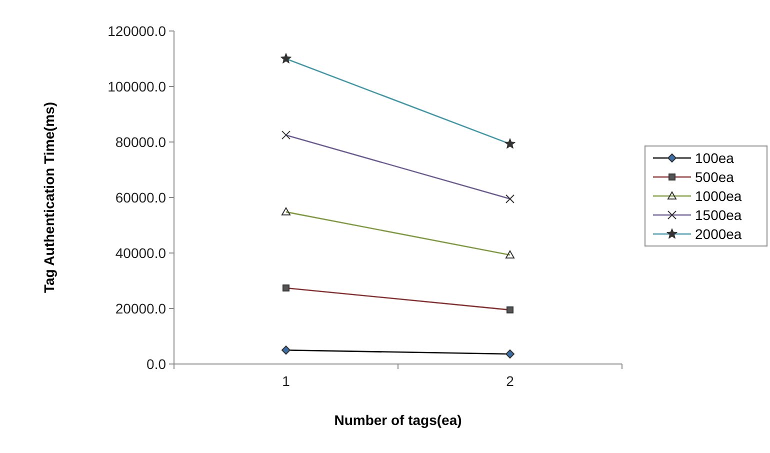  What do you see at coordinates (718, 234) in the screenshot?
I see `legend-label: 2000ea` at bounding box center [718, 234].